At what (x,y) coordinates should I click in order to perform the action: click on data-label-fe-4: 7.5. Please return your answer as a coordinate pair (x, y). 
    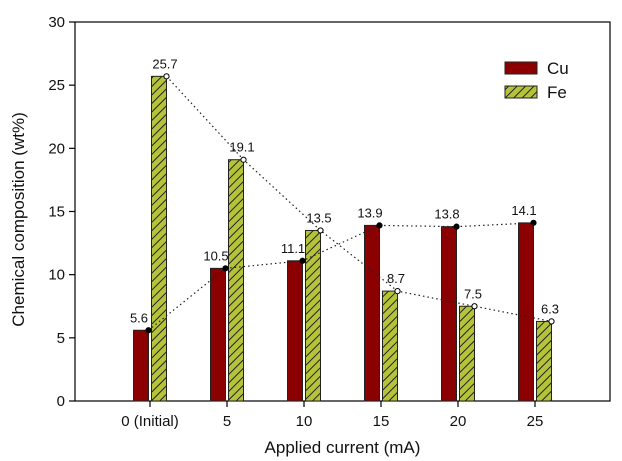
    Looking at the image, I should click on (473, 293).